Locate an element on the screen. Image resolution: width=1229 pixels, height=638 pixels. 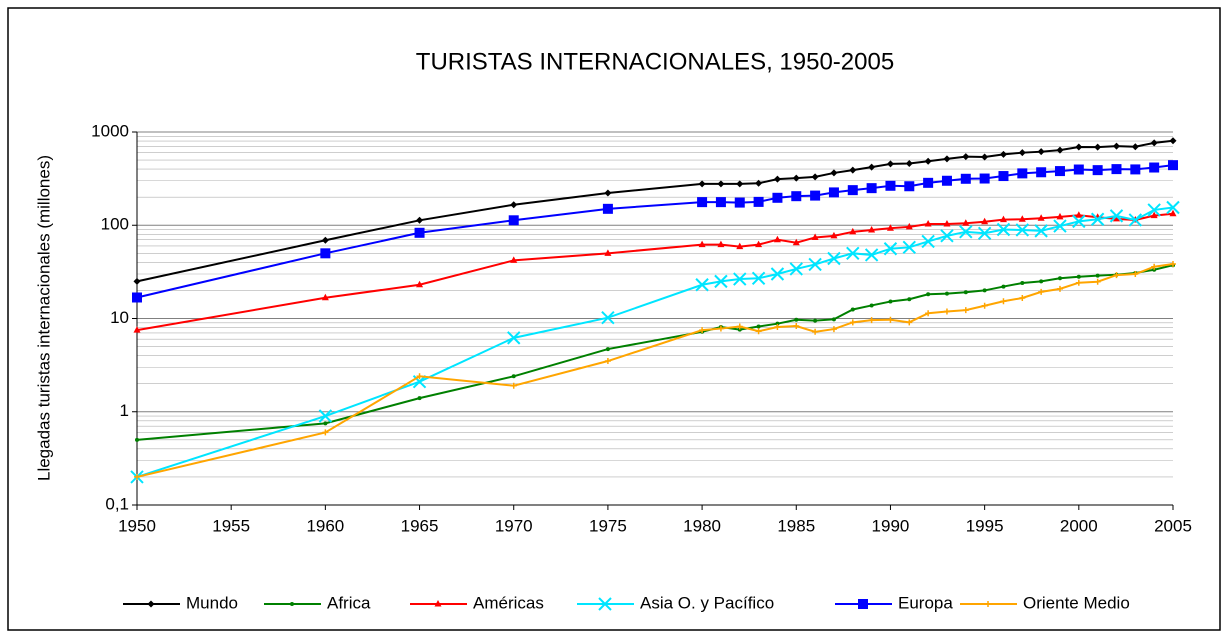
legend-label: Américas is located at coordinates (508, 602).